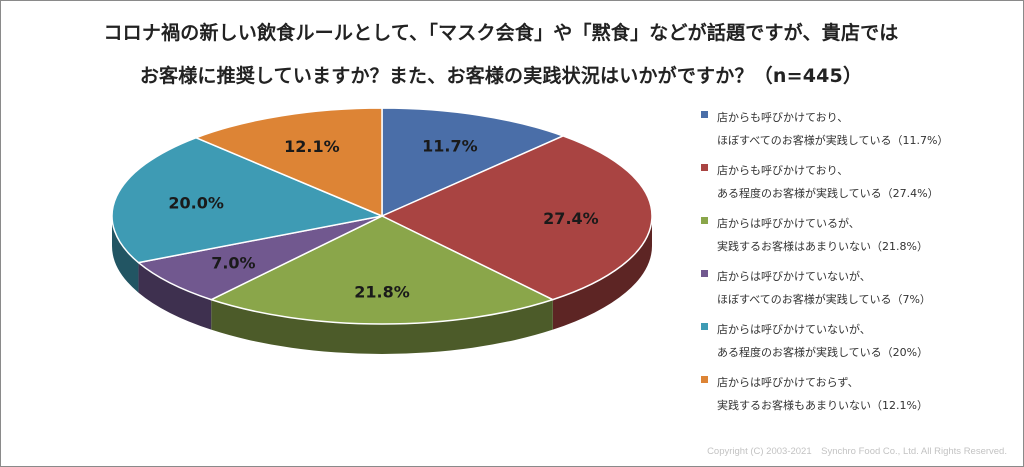 The width and height of the screenshot is (1024, 467). Describe the element at coordinates (822, 246) in the screenshot. I see `legend-label-line: 実践するお客様はあまりいない（21.8%）` at that location.